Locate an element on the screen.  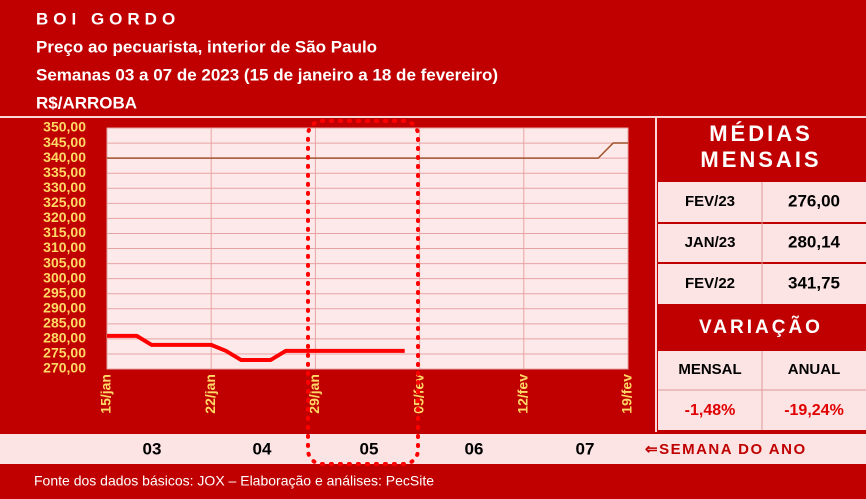
month-label: FEV/23 is located at coordinates (710, 201).